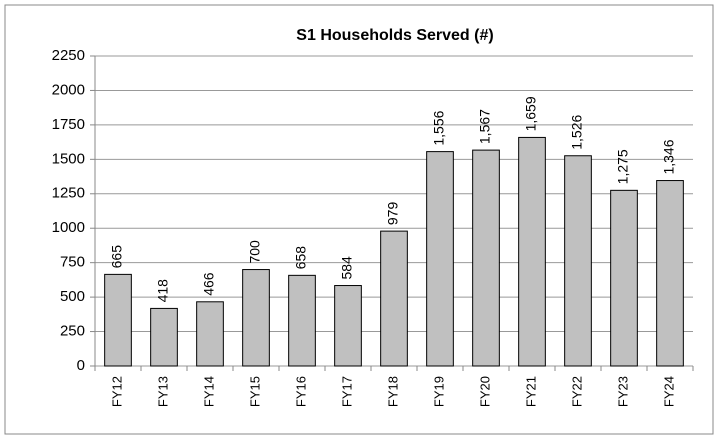 The height and width of the screenshot is (440, 719). What do you see at coordinates (81, 365) in the screenshot?
I see `y-tick-label: 0` at bounding box center [81, 365].